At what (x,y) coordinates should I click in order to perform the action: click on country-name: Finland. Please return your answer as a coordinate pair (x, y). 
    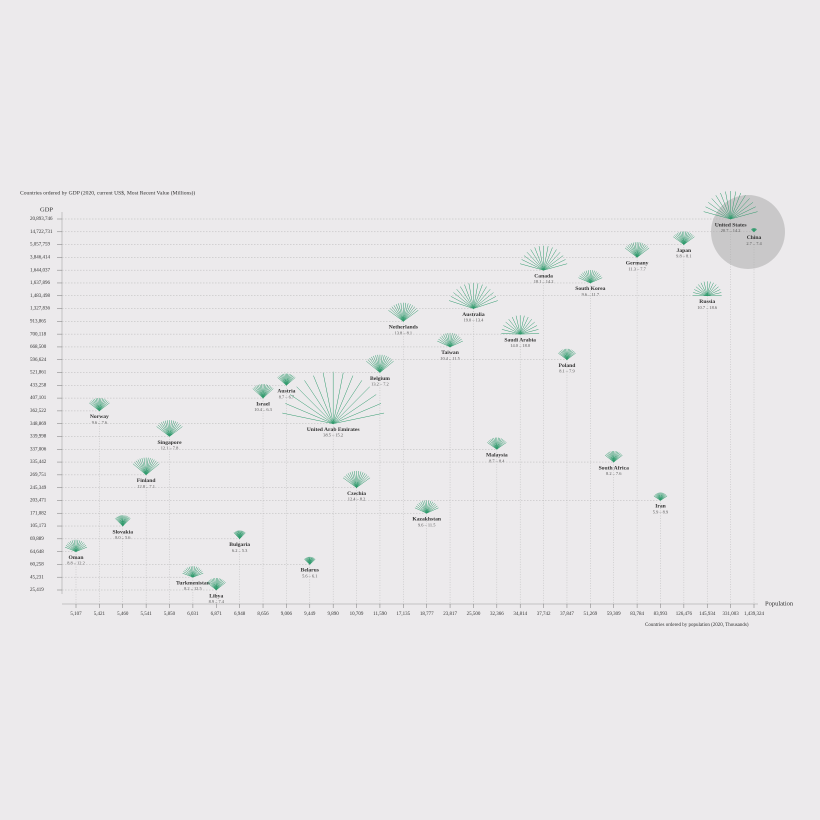
    Looking at the image, I should click on (147, 481).